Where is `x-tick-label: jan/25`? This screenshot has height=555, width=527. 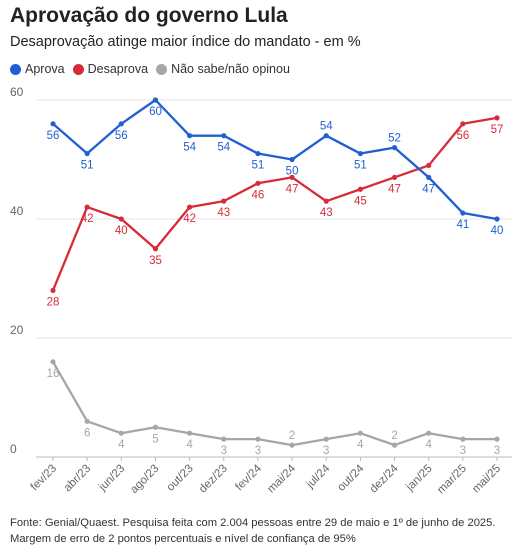
x-tick-label: jan/25 is located at coordinates (418, 478).